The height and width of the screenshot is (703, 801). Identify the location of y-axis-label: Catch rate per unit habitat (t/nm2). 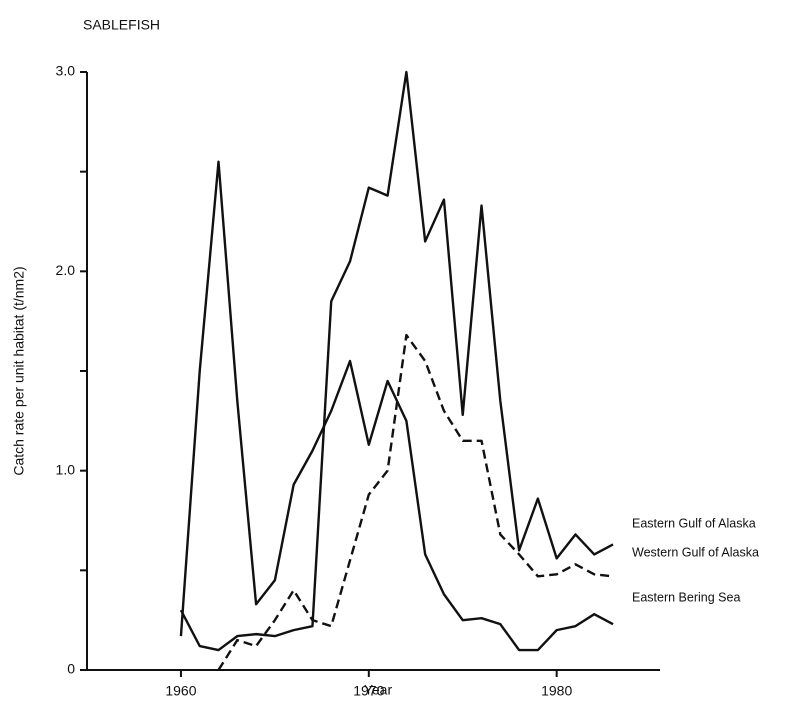
(19, 370).